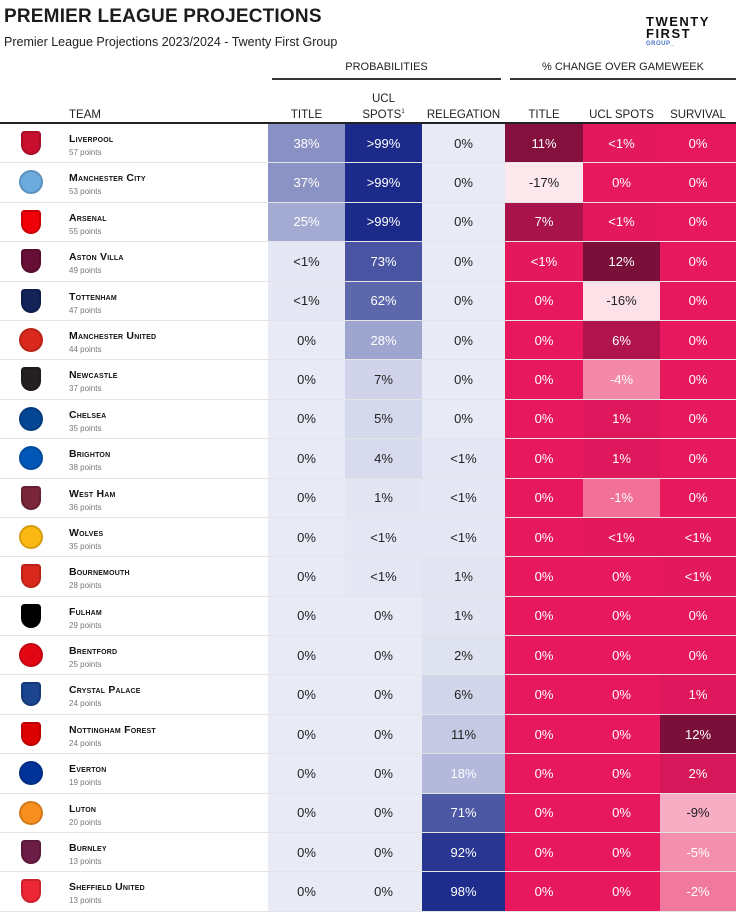 Image resolution: width=736 pixels, height=914 pixels. What do you see at coordinates (383, 99) in the screenshot?
I see `col-header-ucl-top: UCL` at bounding box center [383, 99].